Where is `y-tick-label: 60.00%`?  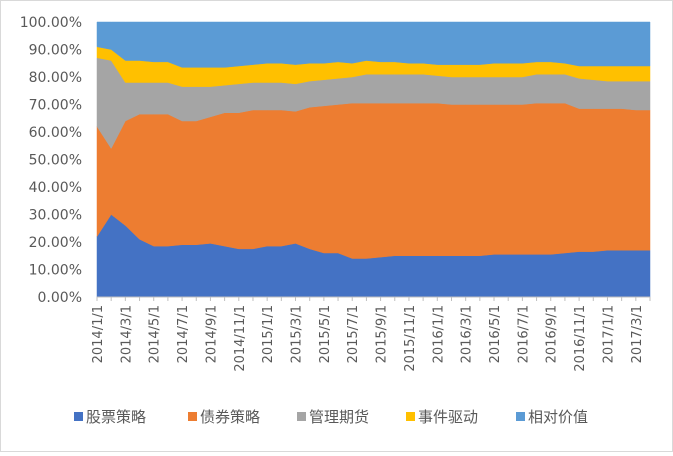 y-tick-label: 60.00% is located at coordinates (55, 133).